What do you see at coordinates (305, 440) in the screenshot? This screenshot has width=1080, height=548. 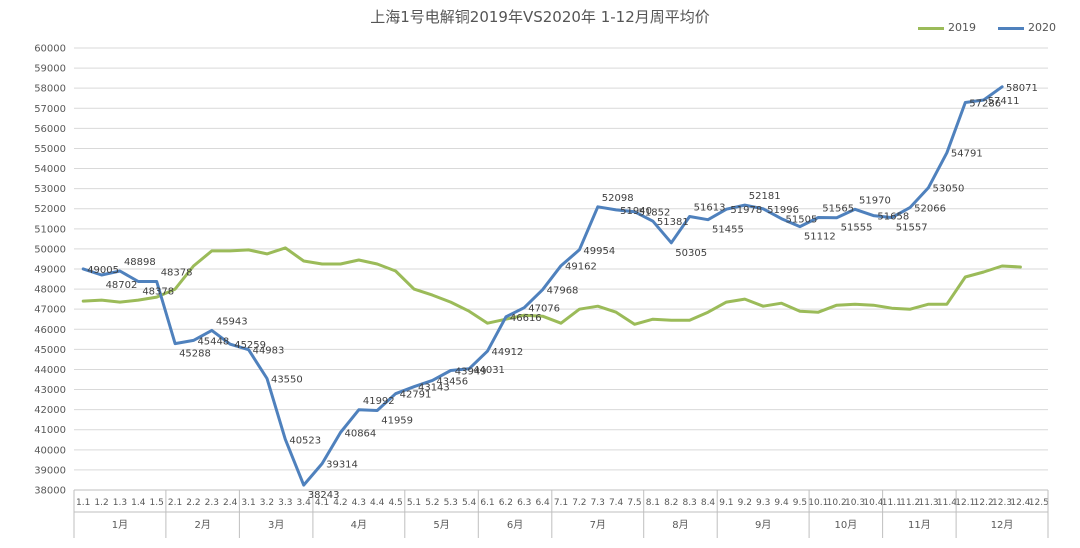 I see `data-label: 40523` at bounding box center [305, 440].